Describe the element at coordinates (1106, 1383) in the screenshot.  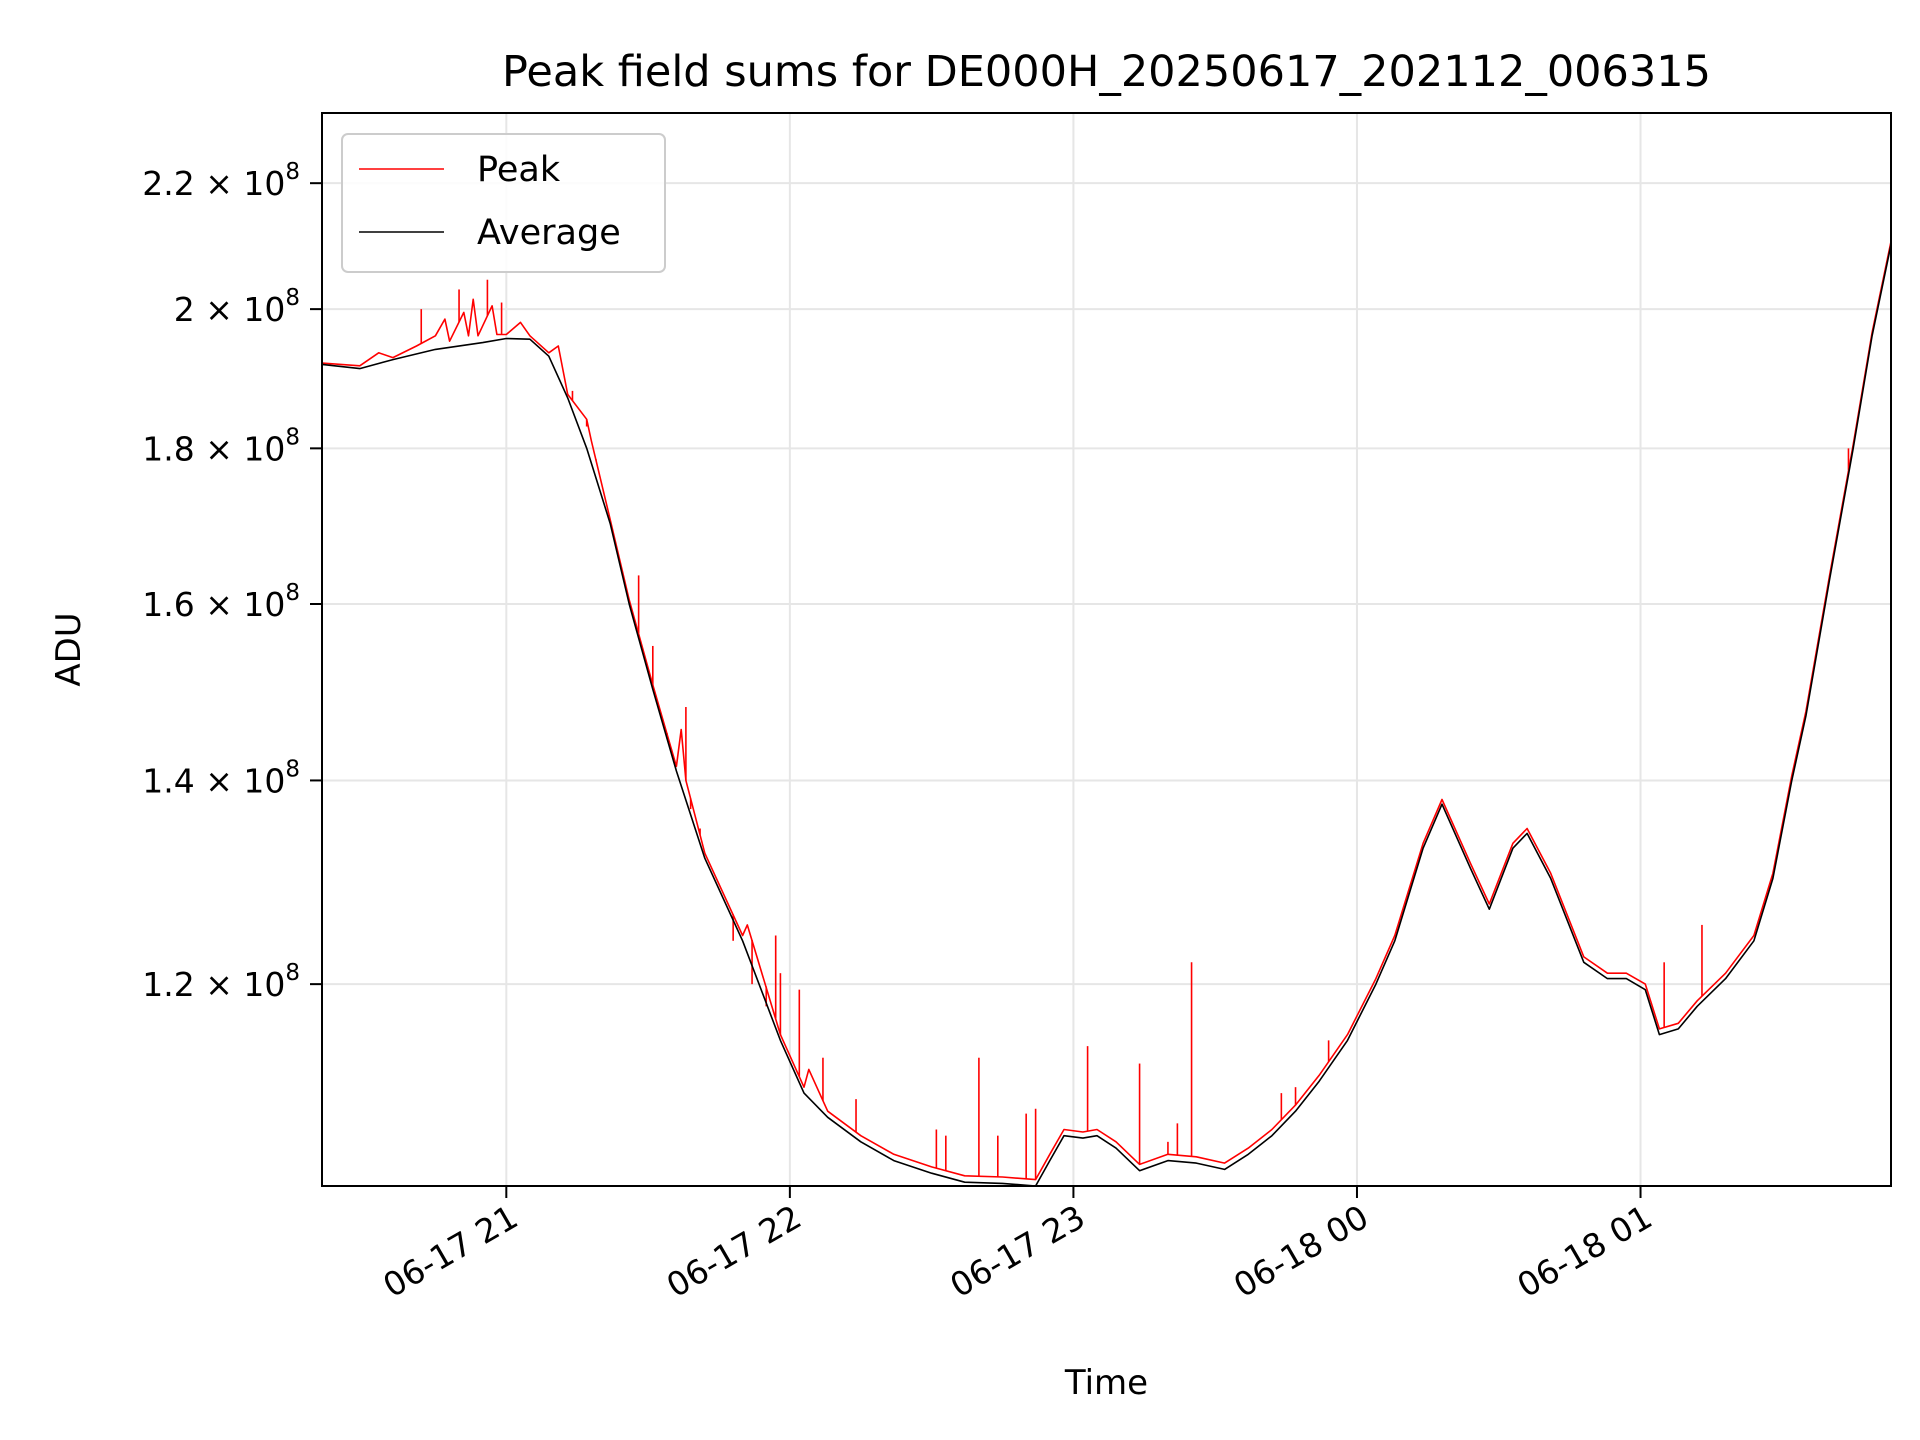
I see `x-axis-label: Time` at that location.